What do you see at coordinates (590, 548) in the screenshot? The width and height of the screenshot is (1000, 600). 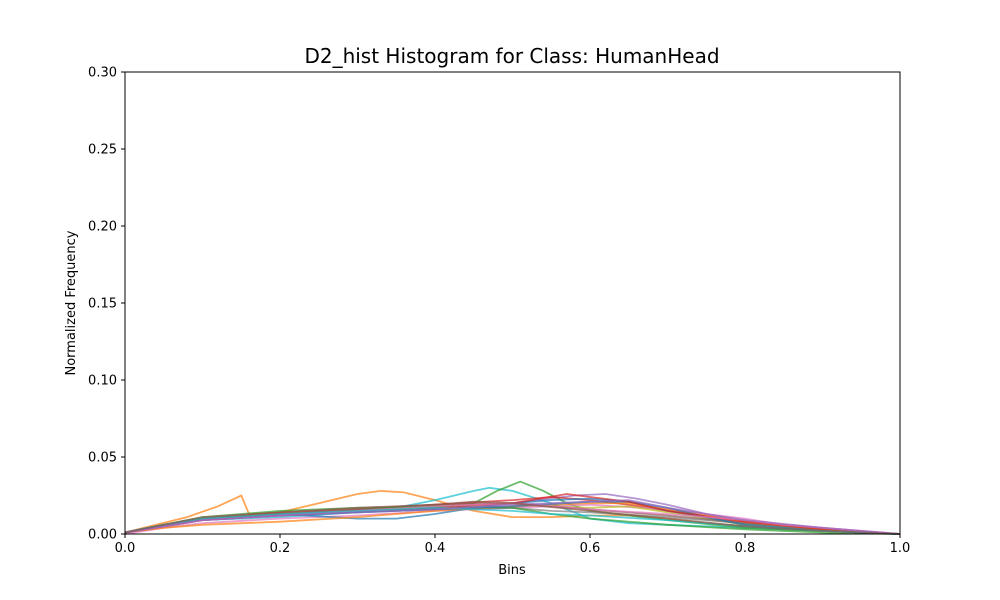 I see `x-tick-label: 0.6` at bounding box center [590, 548].